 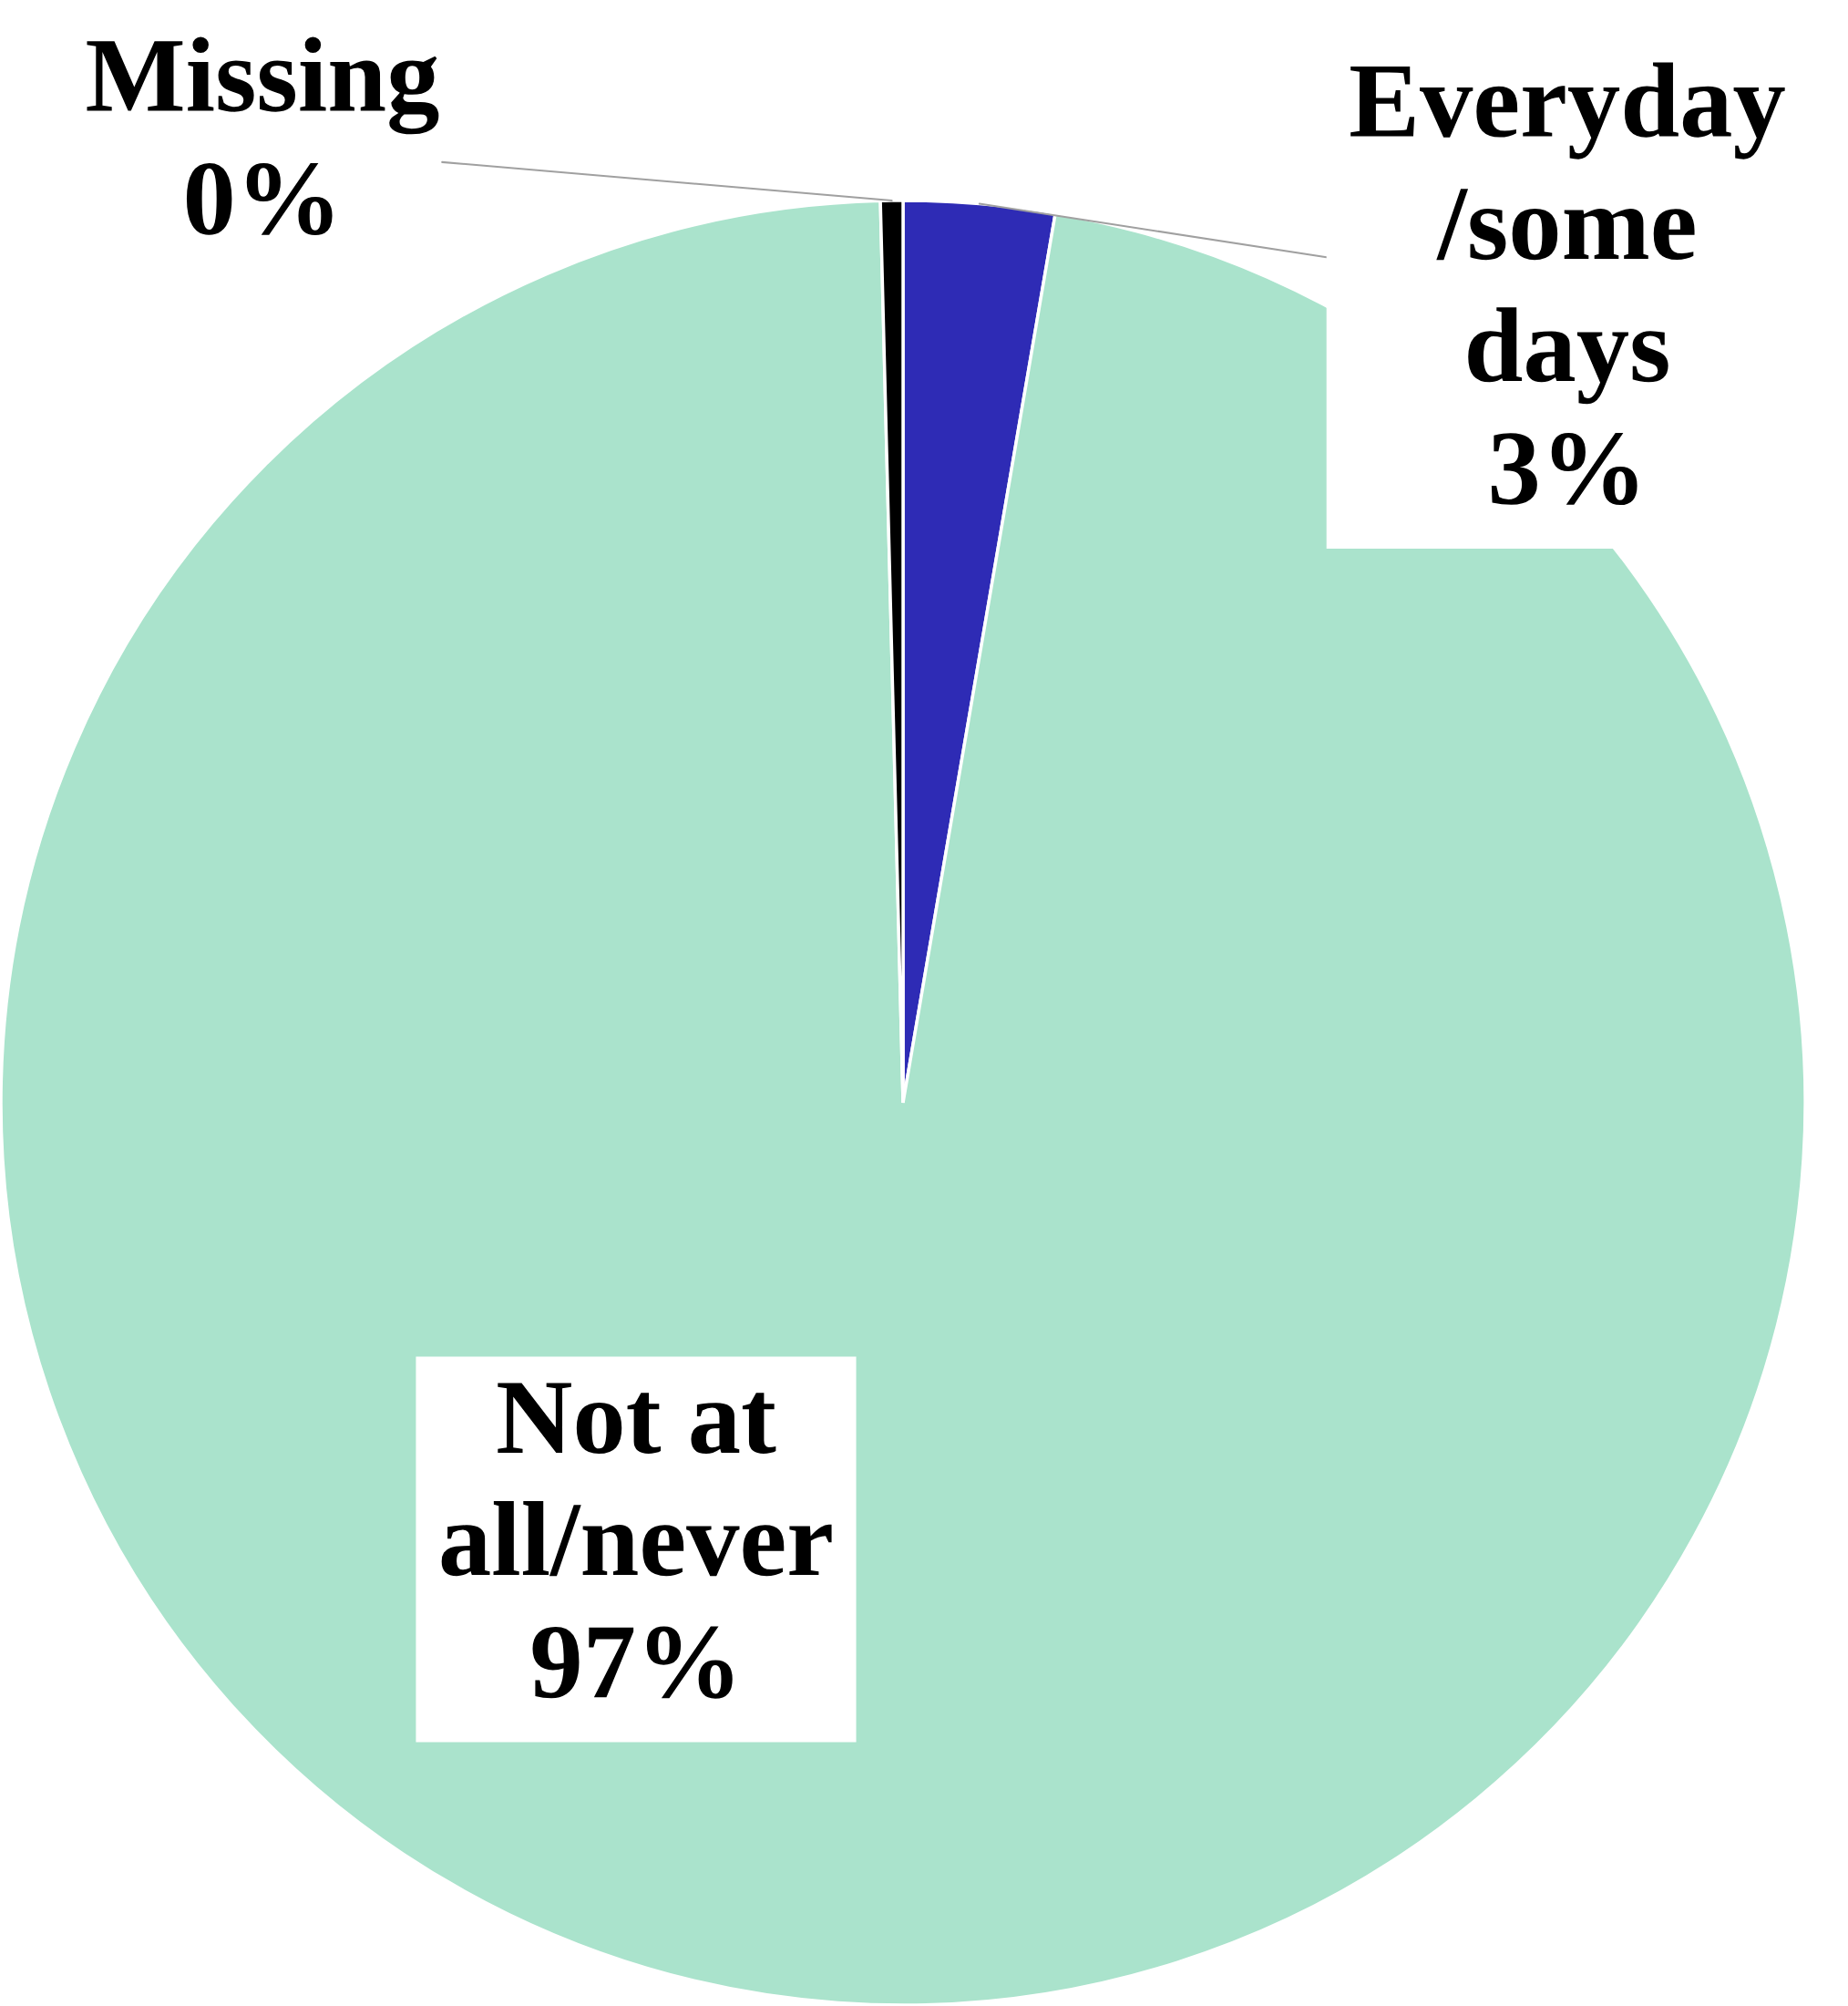 What do you see at coordinates (636, 1480) in the screenshot?
I see `slice-label: Not at all/never` at bounding box center [636, 1480].